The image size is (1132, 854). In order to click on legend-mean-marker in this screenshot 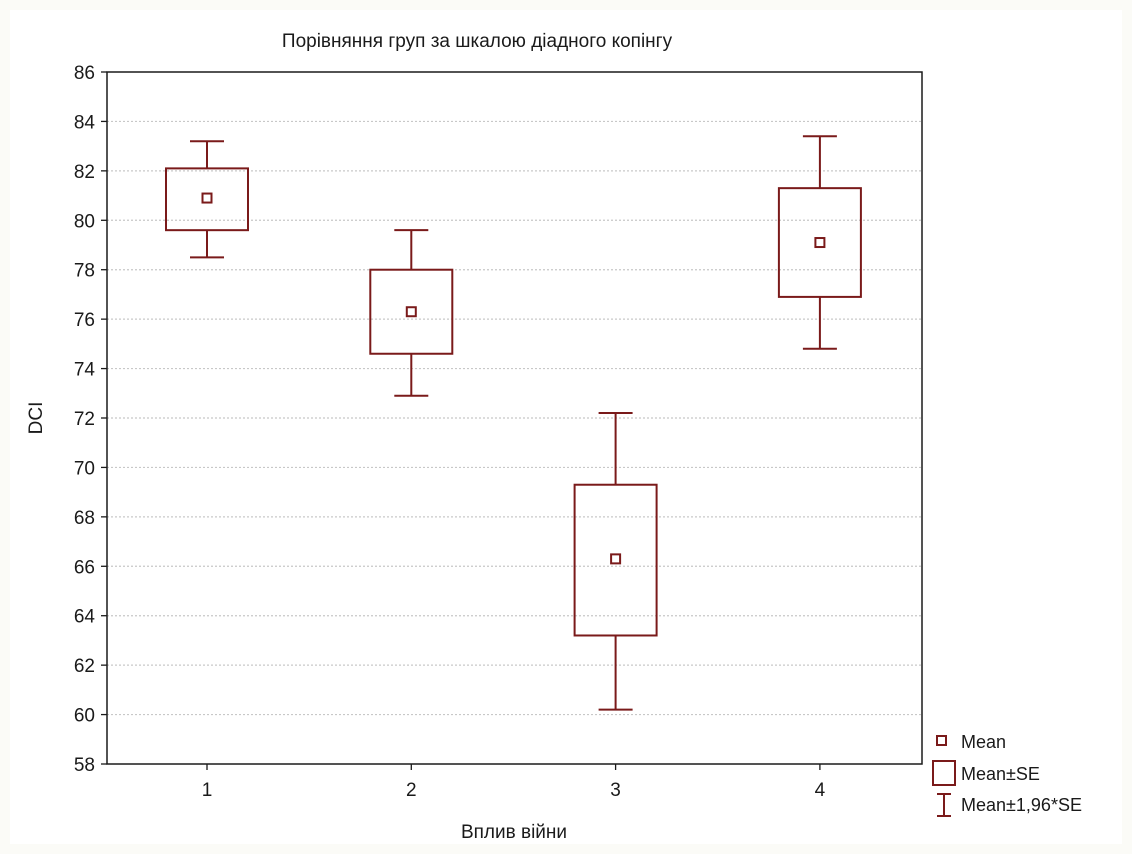, I will do `click(941, 740)`.